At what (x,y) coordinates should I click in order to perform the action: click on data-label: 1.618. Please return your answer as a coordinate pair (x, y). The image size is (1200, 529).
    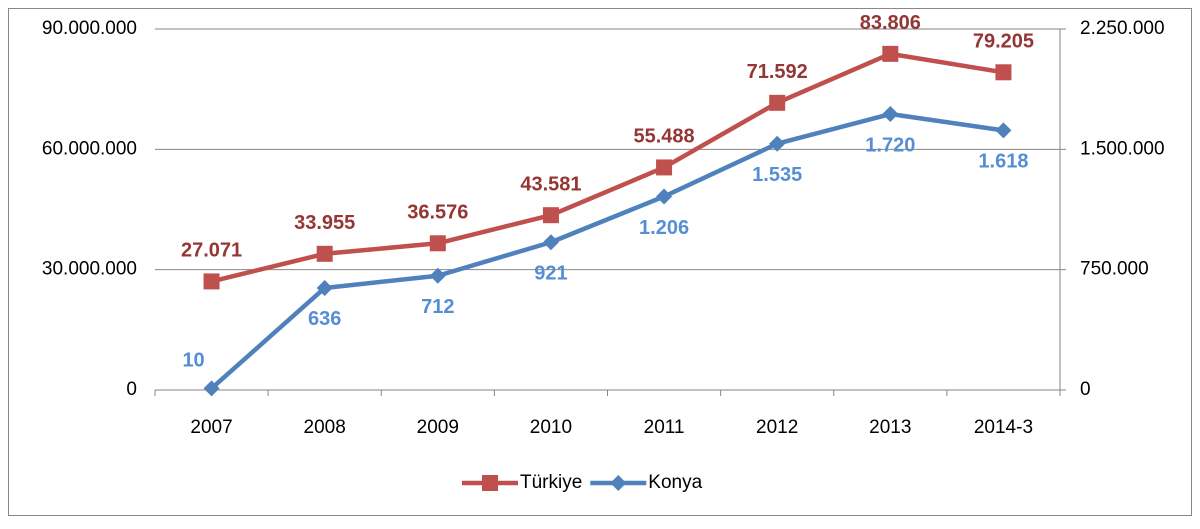
    Looking at the image, I should click on (1003, 162).